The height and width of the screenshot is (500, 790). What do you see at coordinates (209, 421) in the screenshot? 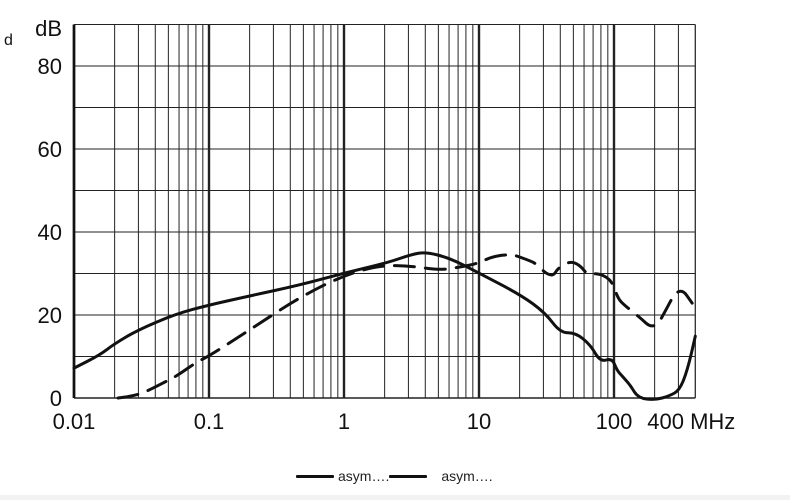
I see `x-tick-label: 0.1` at bounding box center [209, 421].